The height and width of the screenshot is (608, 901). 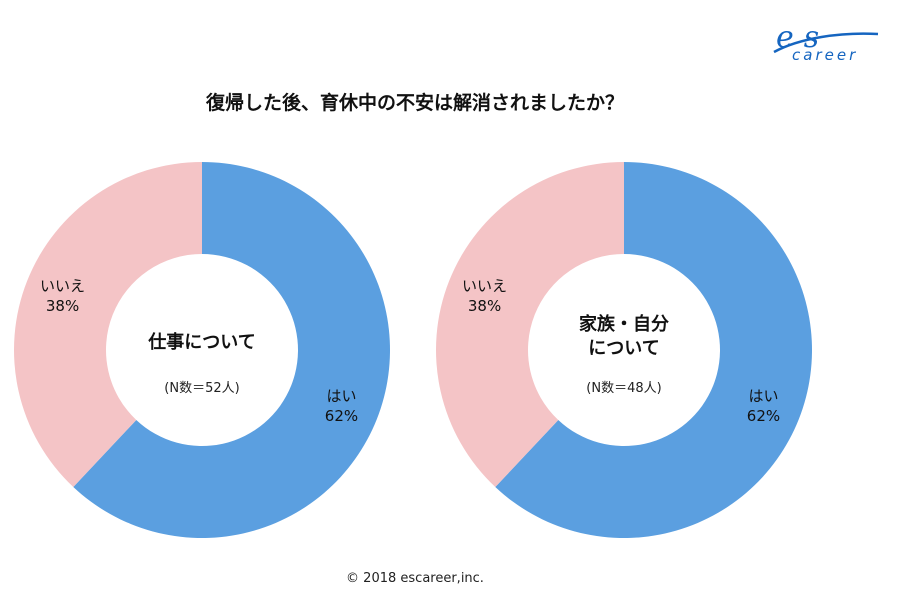 What do you see at coordinates (484, 306) in the screenshot?
I see `donut-2-slice-2-value-label: 38%` at bounding box center [484, 306].